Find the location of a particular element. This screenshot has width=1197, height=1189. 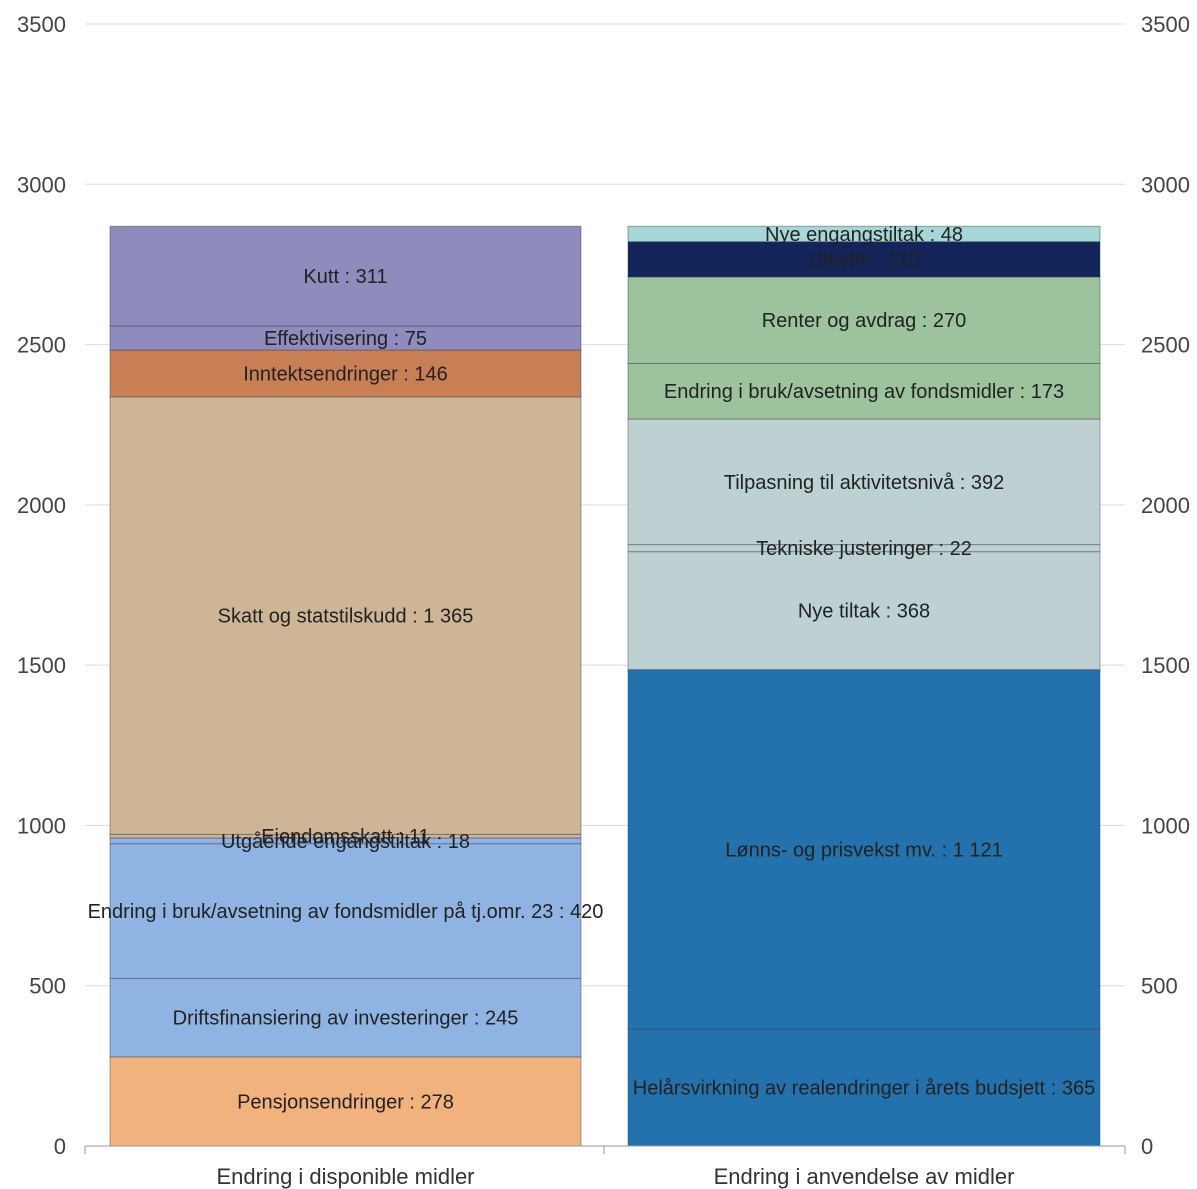

y-tick-label-left: 500 is located at coordinates (47, 986).